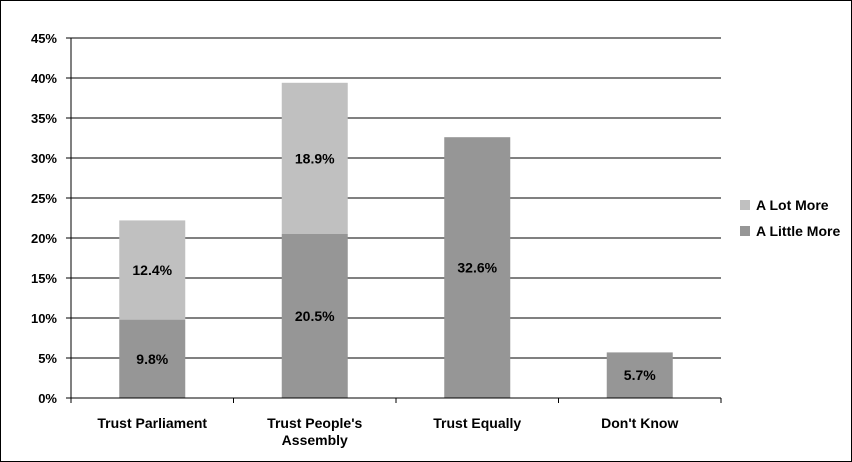 The height and width of the screenshot is (462, 852). I want to click on data-label: 12.4%, so click(152, 270).